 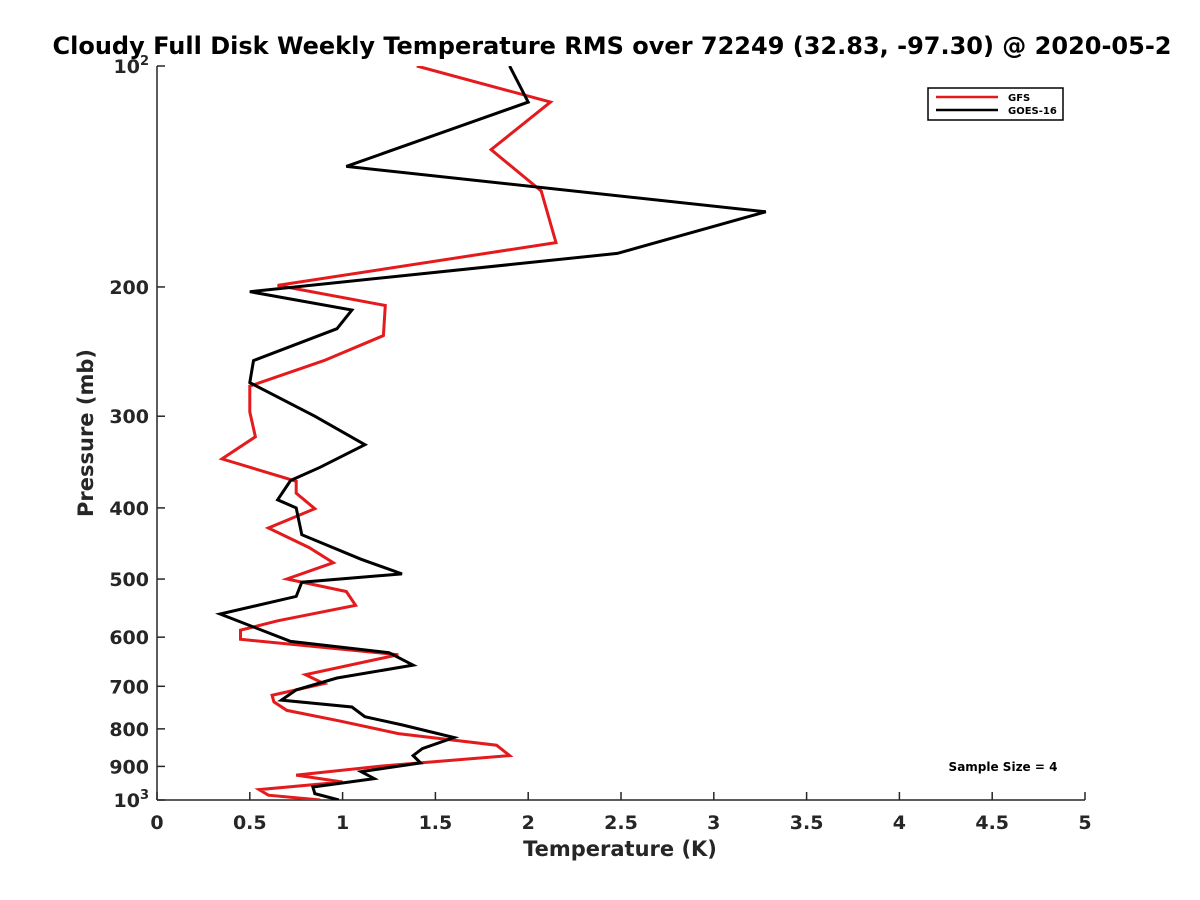 I want to click on x-tick-label: 2, so click(x=528, y=823).